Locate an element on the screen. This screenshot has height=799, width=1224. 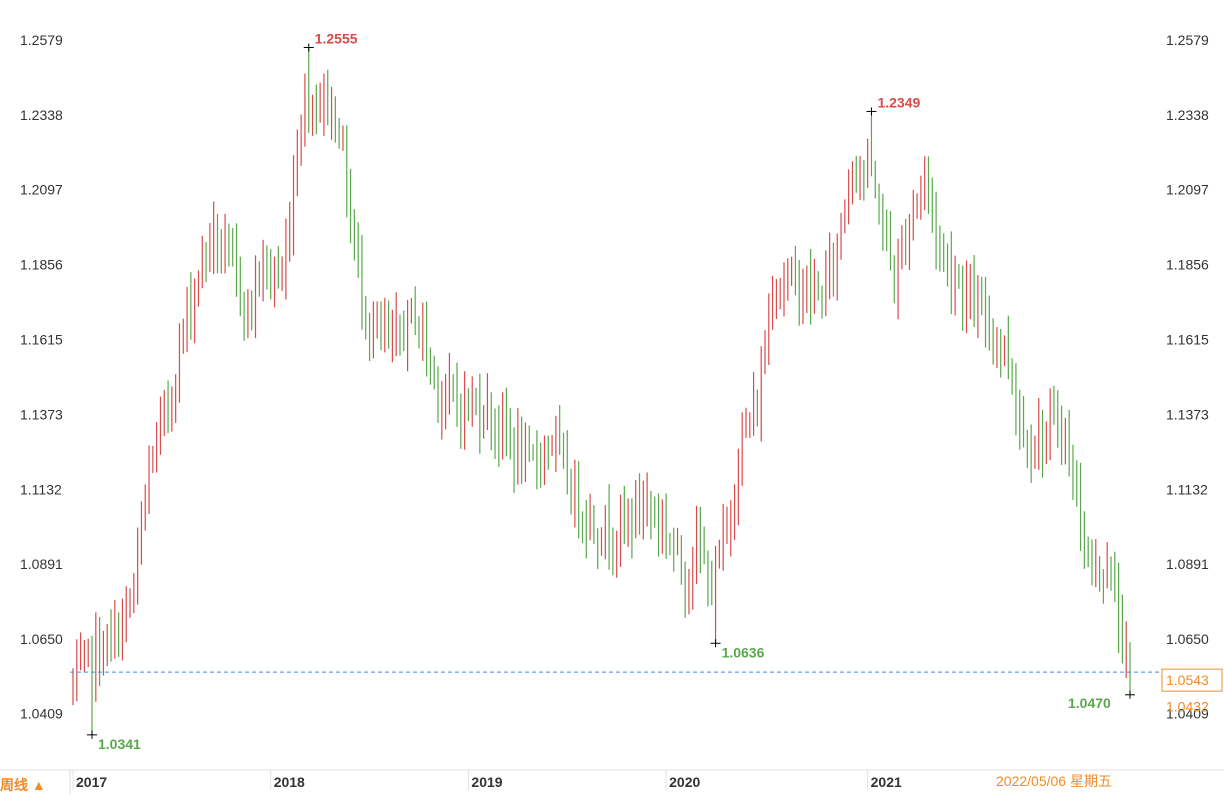
y-tick-label-left: 1.0409 is located at coordinates (41, 714).